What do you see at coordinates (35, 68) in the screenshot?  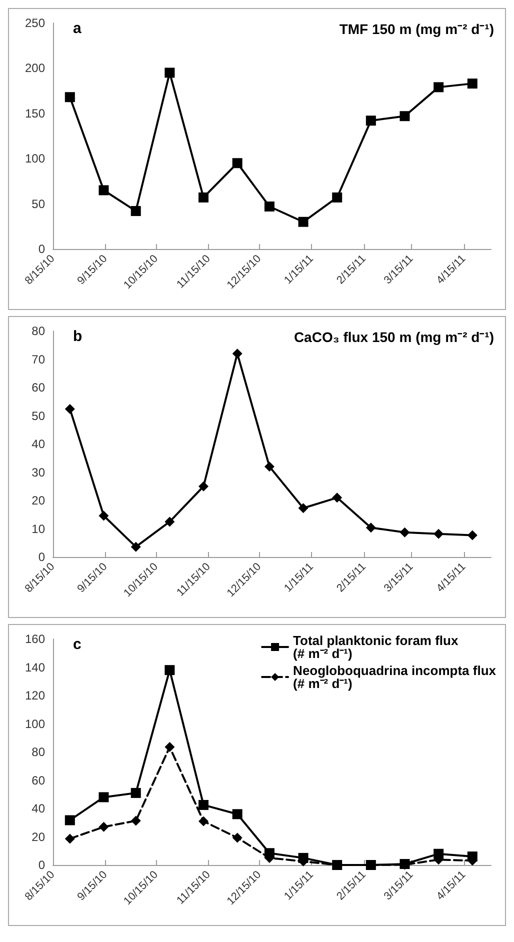 I see `y-tick-label: 200` at bounding box center [35, 68].